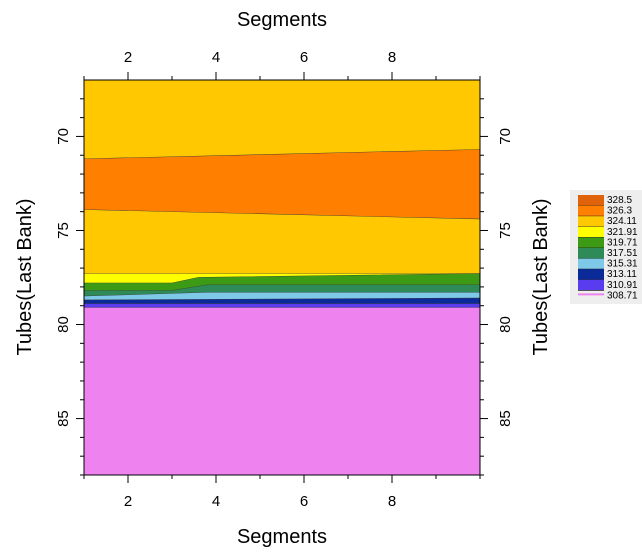 Image resolution: width=642 pixels, height=552 pixels. I want to click on y-tick-label-left: 80, so click(63, 324).